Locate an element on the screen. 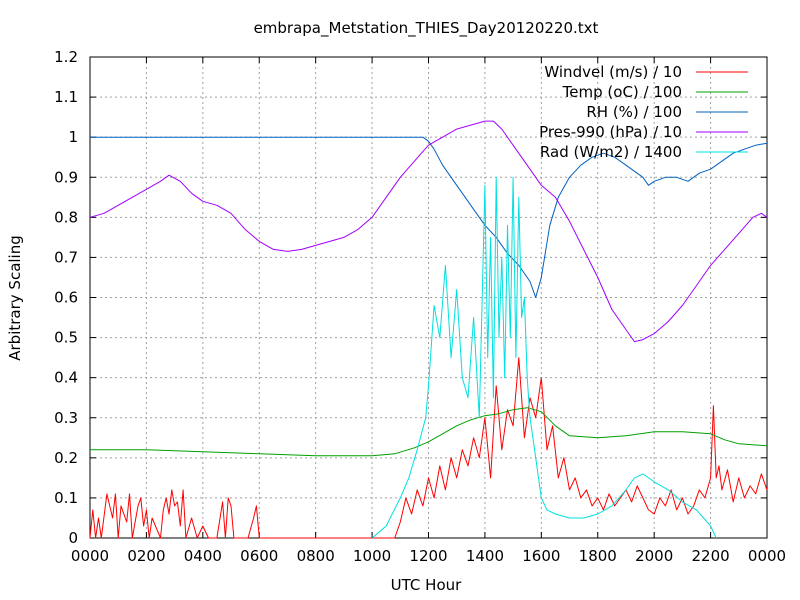  y-tick-label: 1.1 is located at coordinates (66, 97).